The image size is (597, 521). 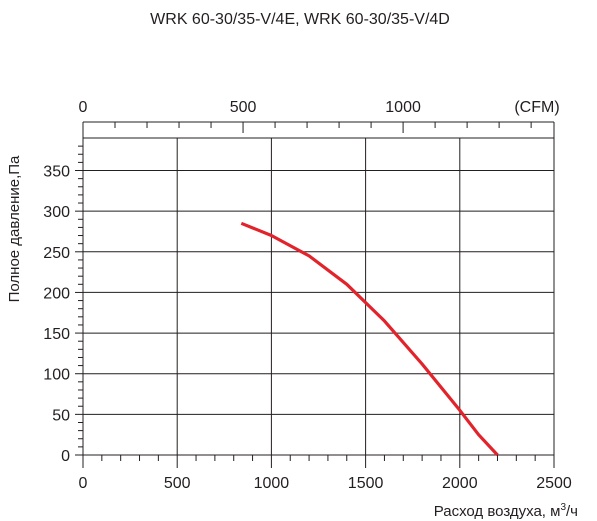 I want to click on x-tick-label: 1000, so click(x=272, y=483).